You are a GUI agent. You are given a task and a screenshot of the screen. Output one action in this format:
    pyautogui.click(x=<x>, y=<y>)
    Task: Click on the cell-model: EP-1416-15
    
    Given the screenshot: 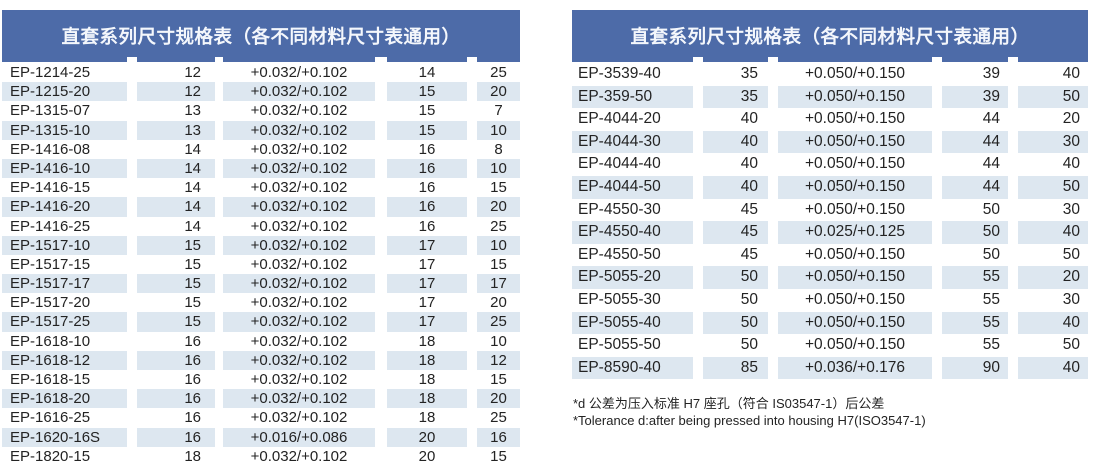 What is the action you would take?
    pyautogui.click(x=50, y=188)
    